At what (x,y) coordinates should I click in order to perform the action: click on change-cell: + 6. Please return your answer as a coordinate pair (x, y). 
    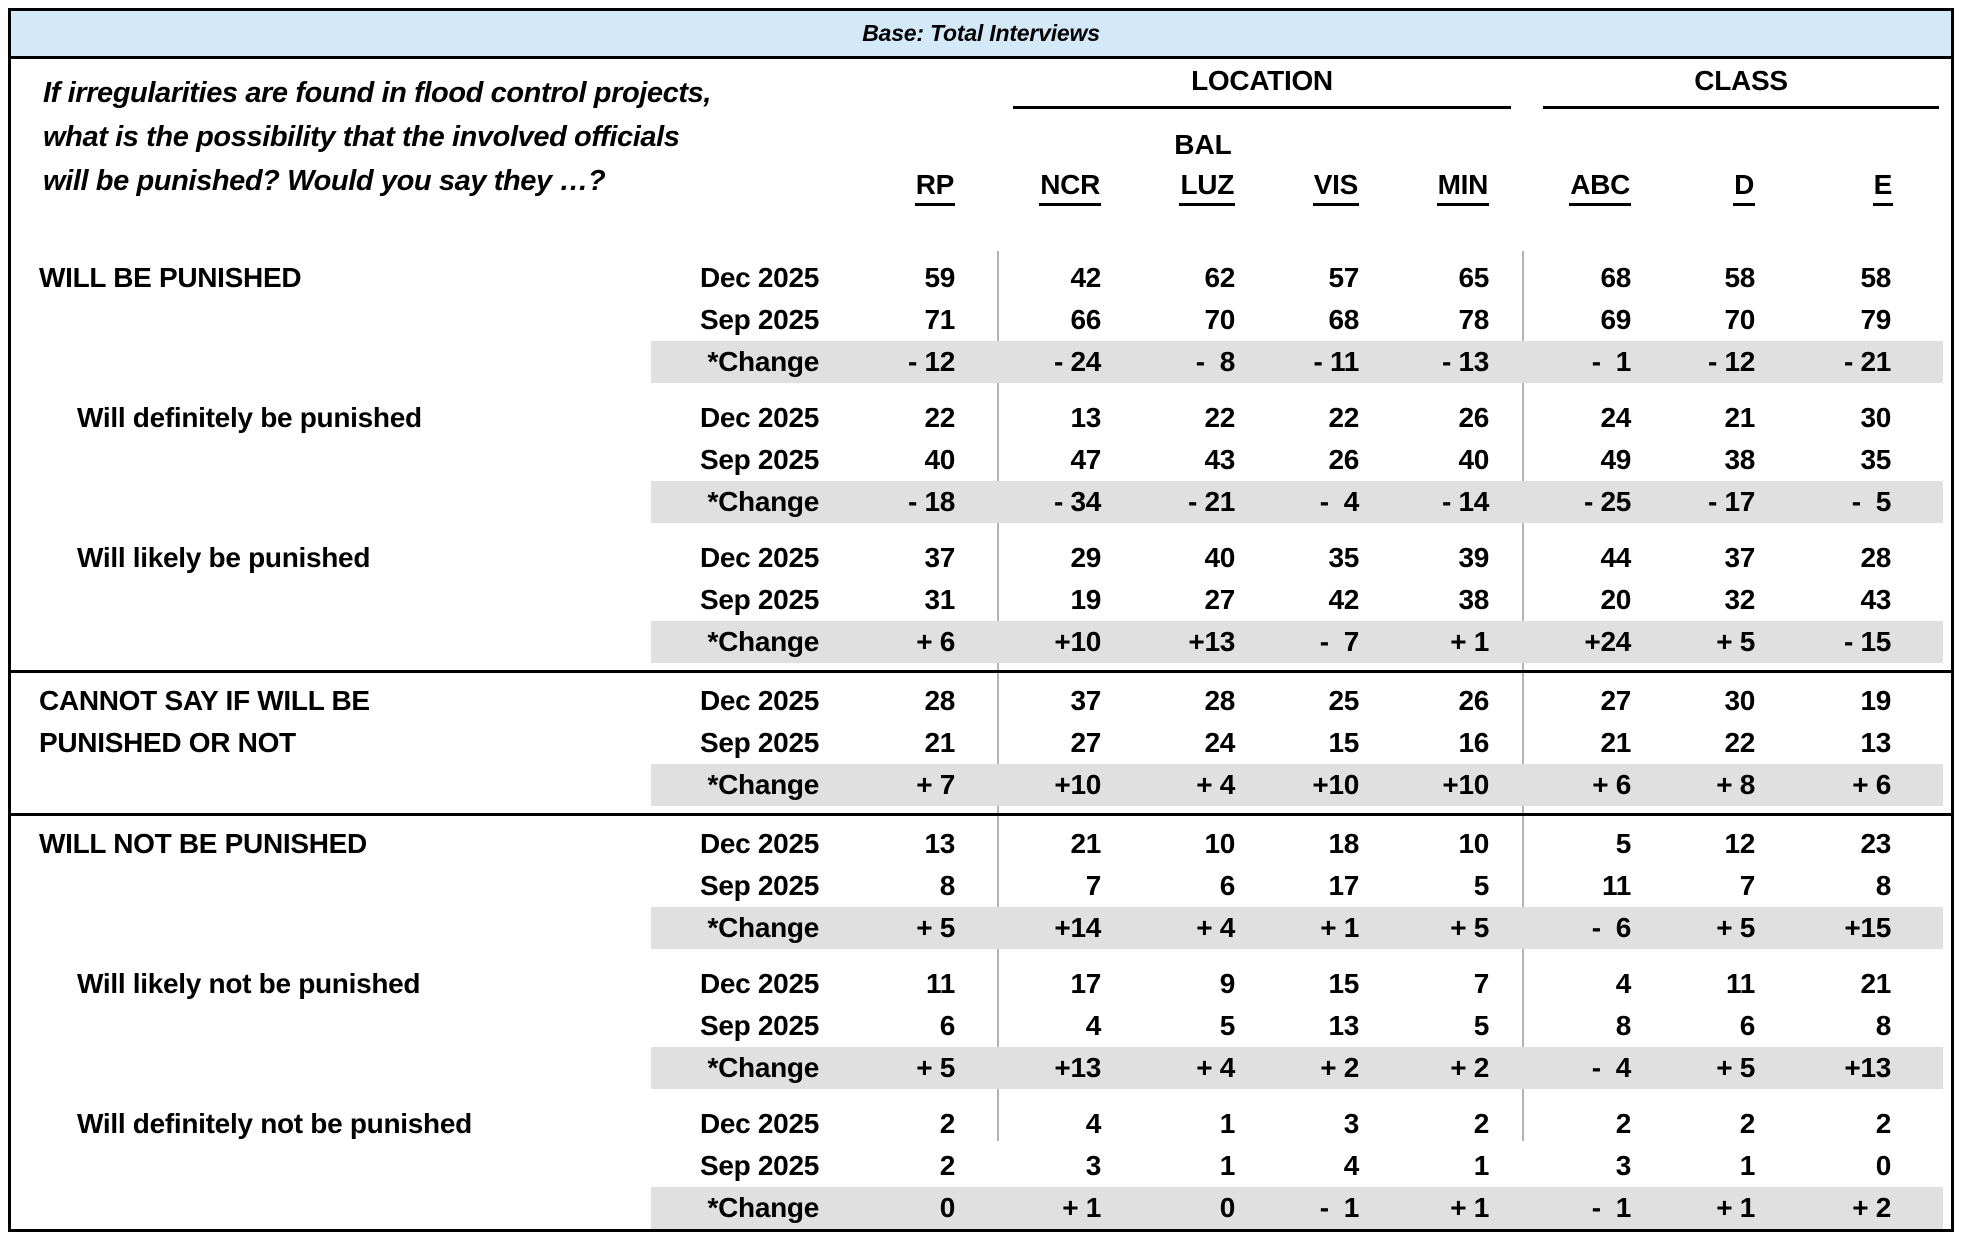
    Looking at the image, I should click on (1568, 785).